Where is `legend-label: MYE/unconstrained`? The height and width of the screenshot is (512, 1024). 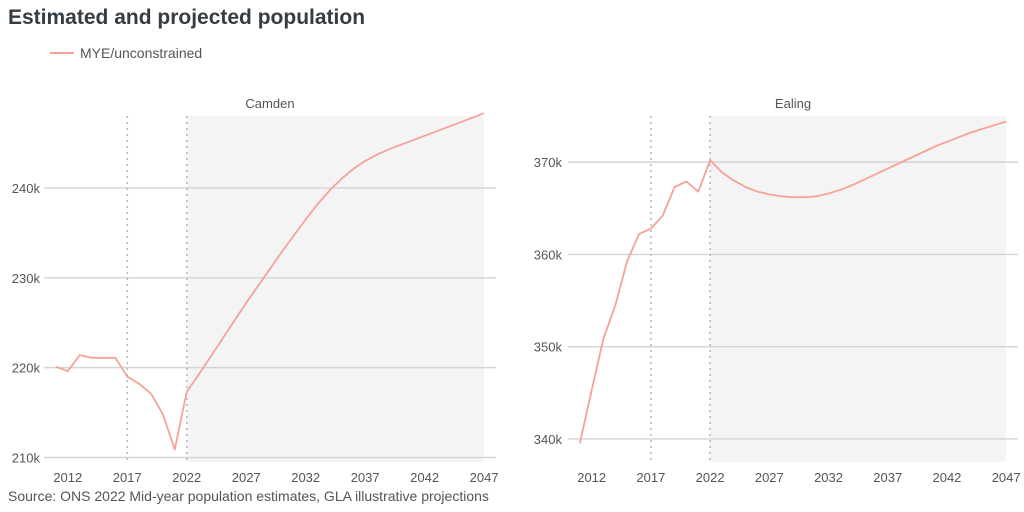
legend-label: MYE/unconstrained is located at coordinates (141, 53).